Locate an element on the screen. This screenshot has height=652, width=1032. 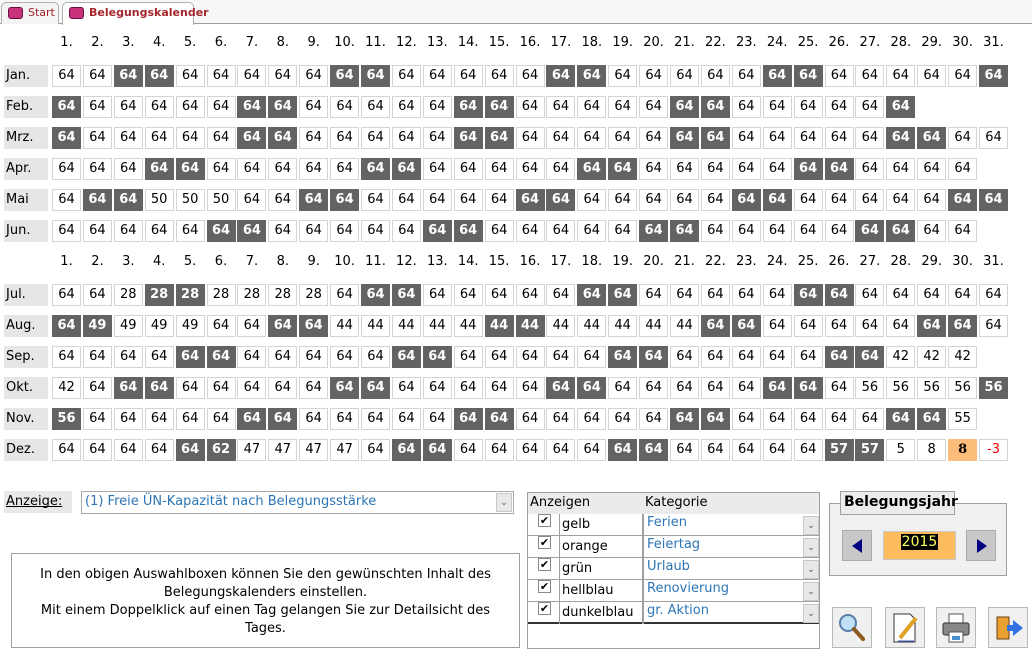
day-cell: 55 is located at coordinates (963, 419).